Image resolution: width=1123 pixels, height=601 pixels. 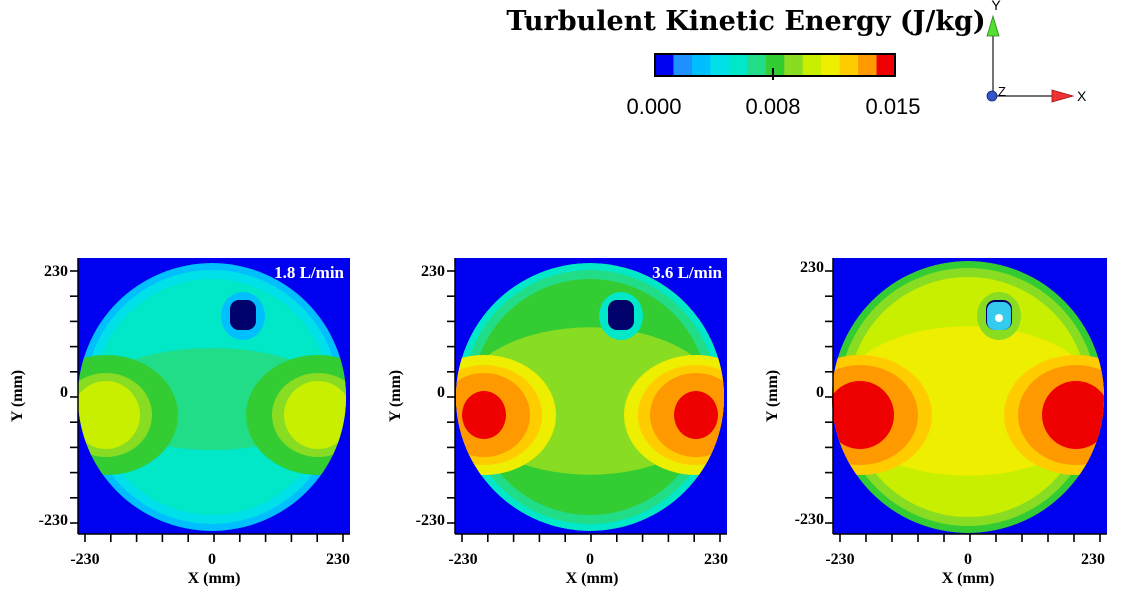 I want to click on panel-2-ytick-label-mid: 0, so click(x=441, y=392).